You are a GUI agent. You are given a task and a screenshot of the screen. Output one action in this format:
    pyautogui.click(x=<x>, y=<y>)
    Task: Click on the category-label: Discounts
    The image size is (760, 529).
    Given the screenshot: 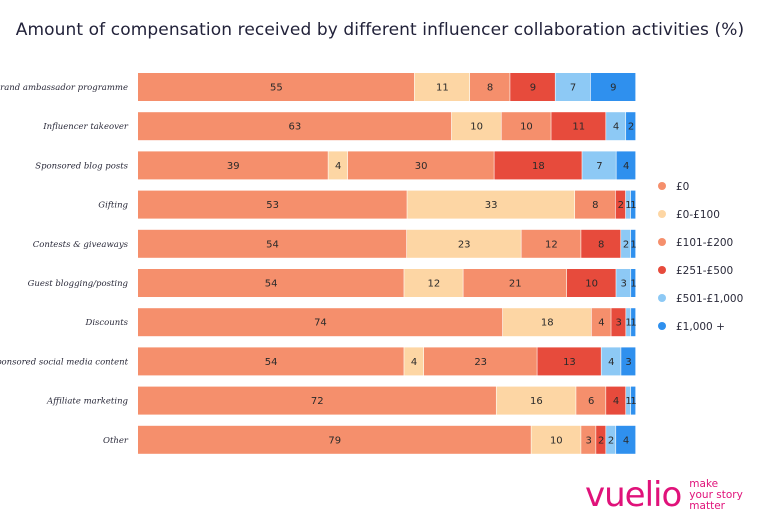 What is the action you would take?
    pyautogui.click(x=107, y=323)
    